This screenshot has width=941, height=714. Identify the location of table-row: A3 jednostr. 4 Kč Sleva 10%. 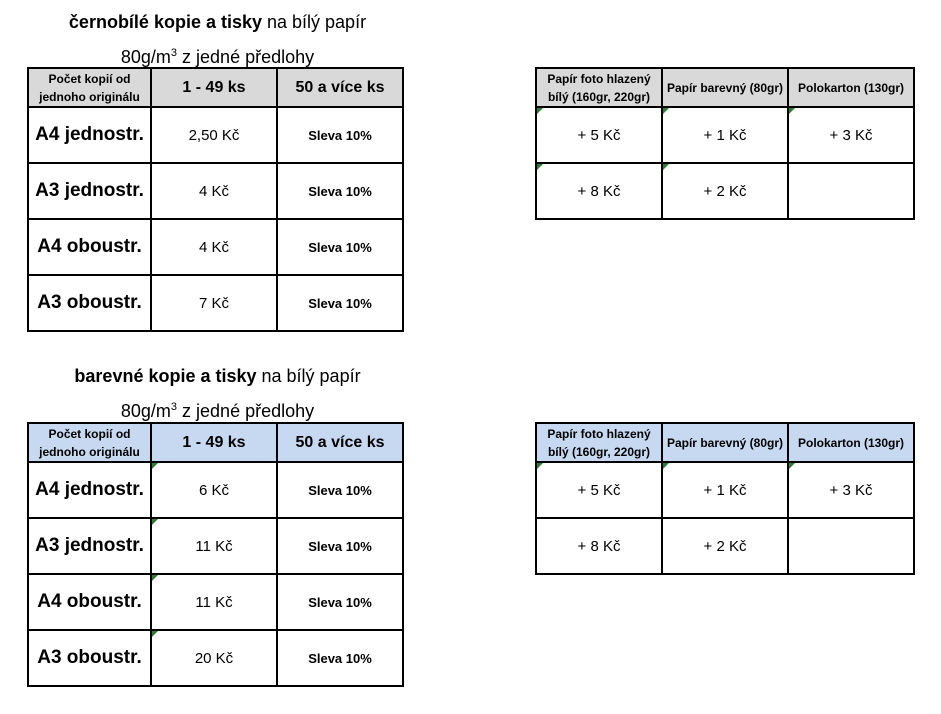
(215, 191).